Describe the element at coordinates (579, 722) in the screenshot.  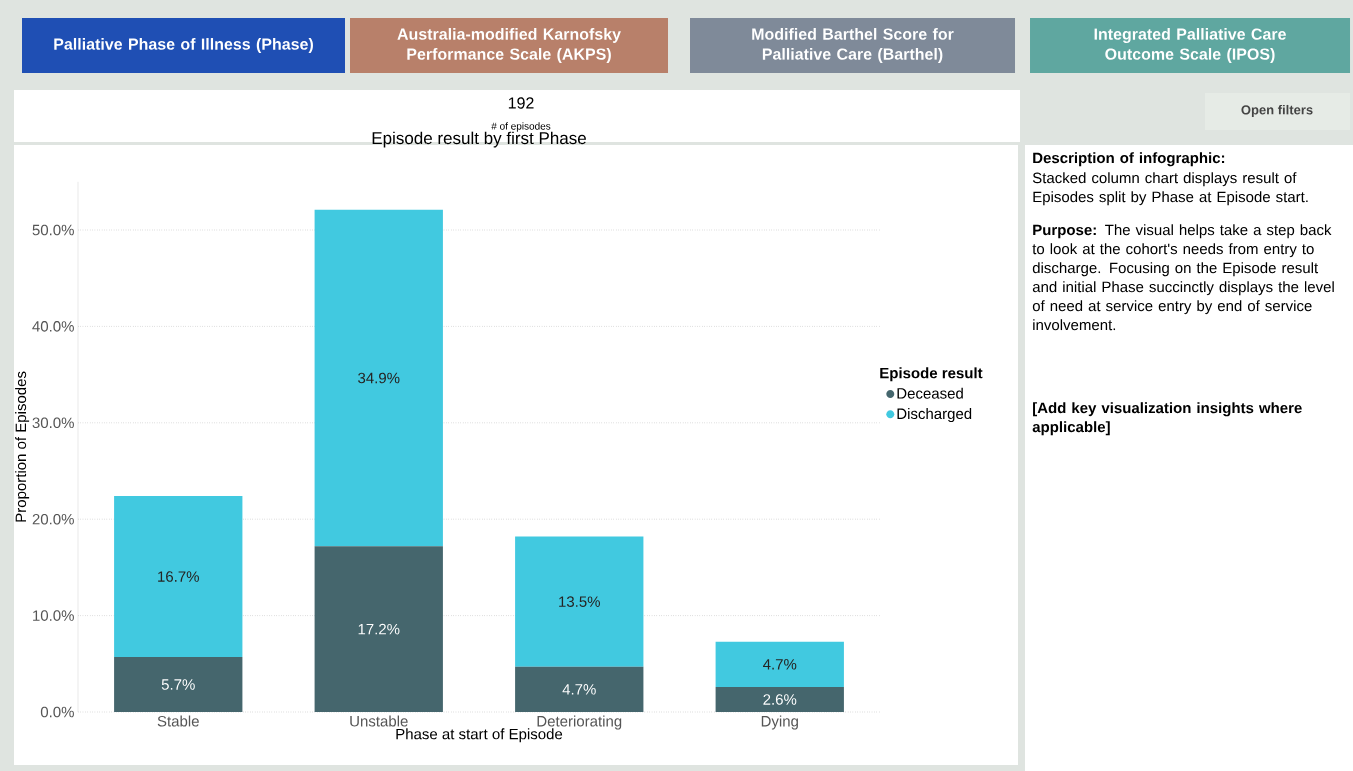
I see `x-tick-label: Deteriorating` at that location.